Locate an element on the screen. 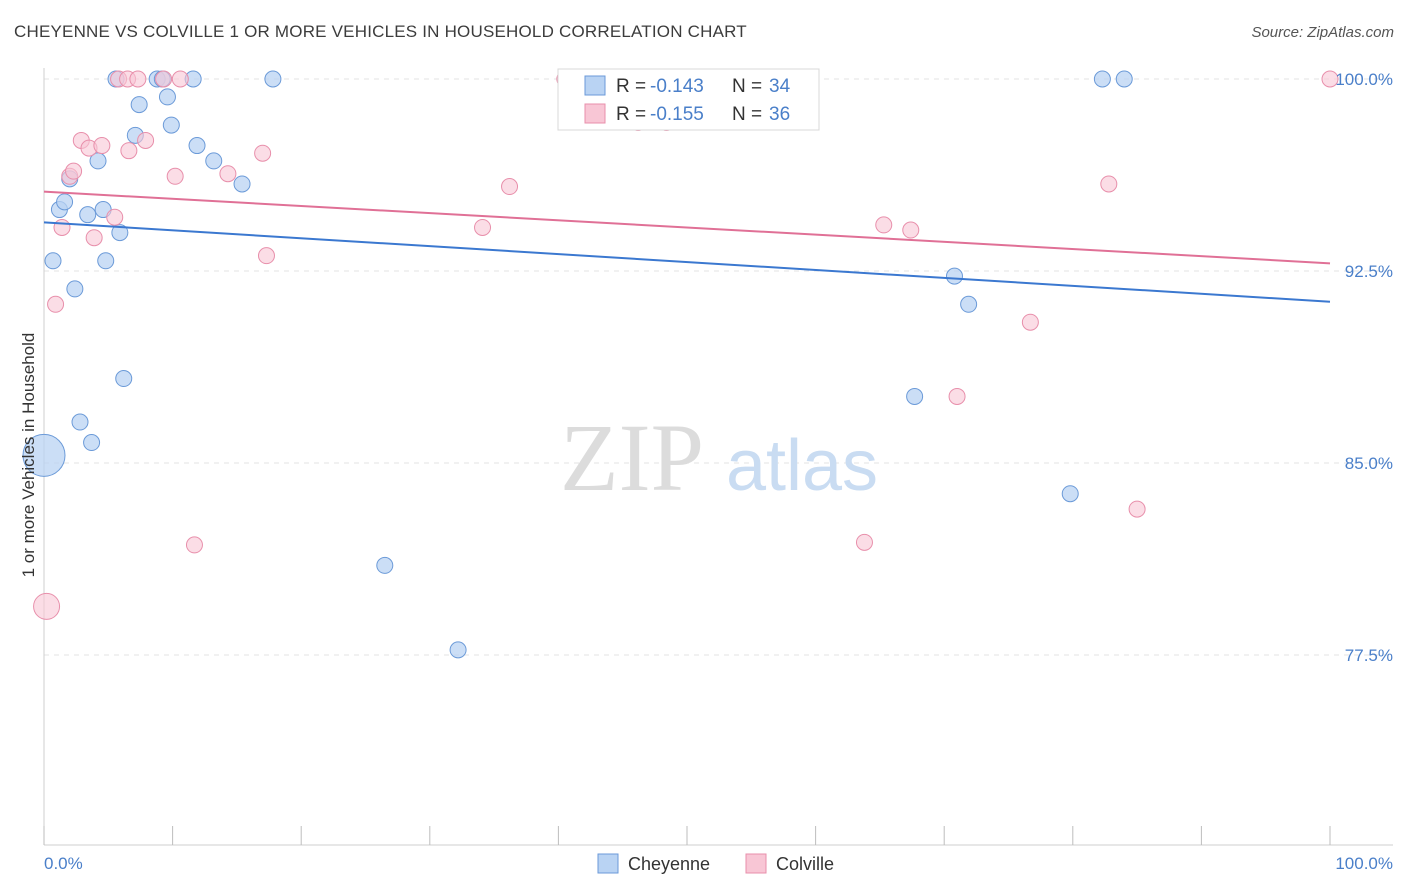 This screenshot has height=892, width=1406. watermark-zip: ZIP is located at coordinates (632, 457).